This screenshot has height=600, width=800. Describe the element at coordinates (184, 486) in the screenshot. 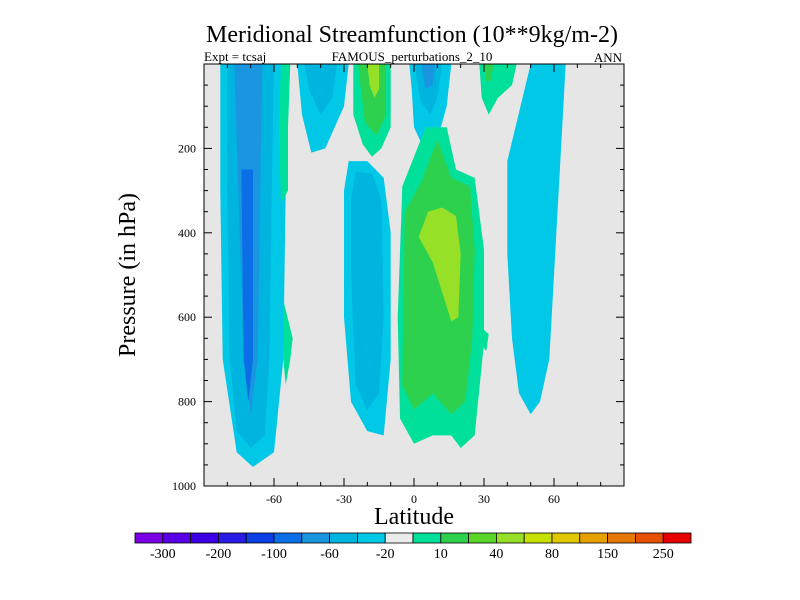

I see `y-tick-label: 1000` at that location.